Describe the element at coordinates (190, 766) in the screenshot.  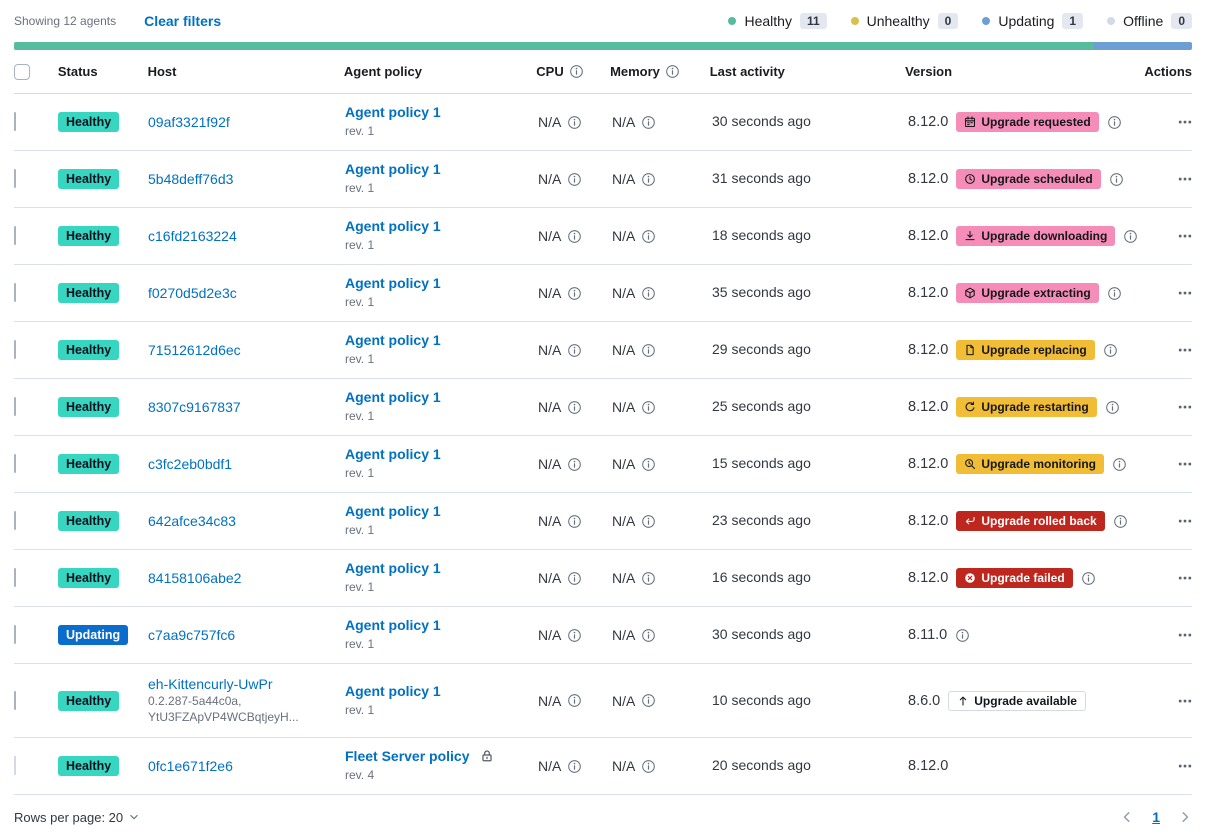
I see `host-link: 0fc1e671f2e6` at that location.